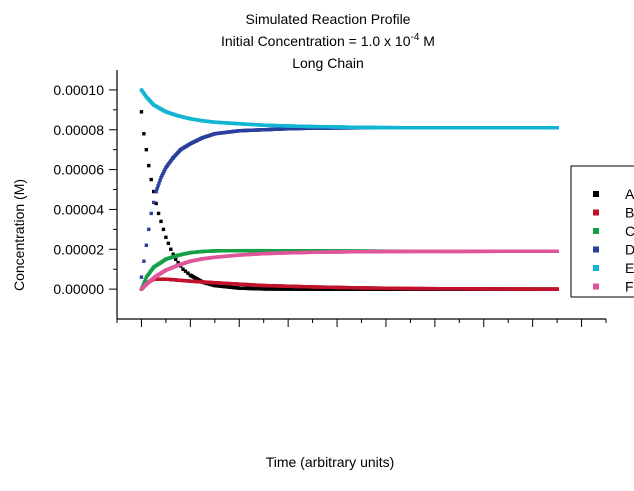 This screenshot has height=491, width=634. Describe the element at coordinates (596, 268) in the screenshot. I see `legend-marker-e` at that location.